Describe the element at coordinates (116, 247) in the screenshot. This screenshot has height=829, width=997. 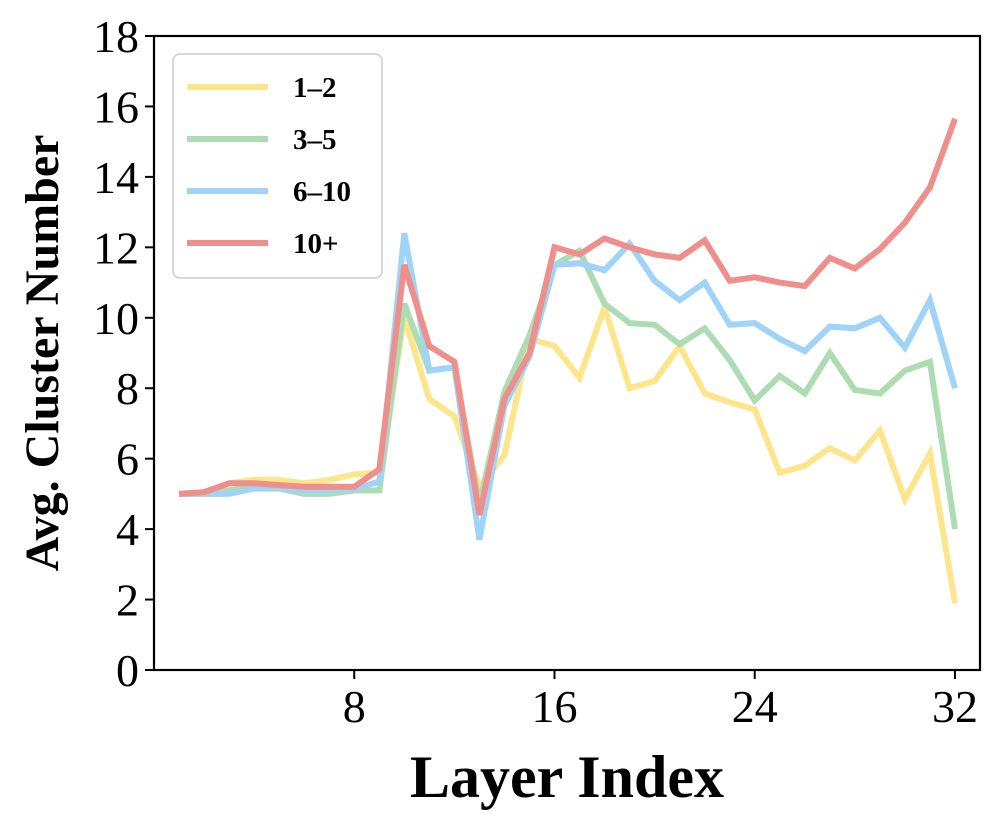
I see `y-tick-label: 12` at that location.